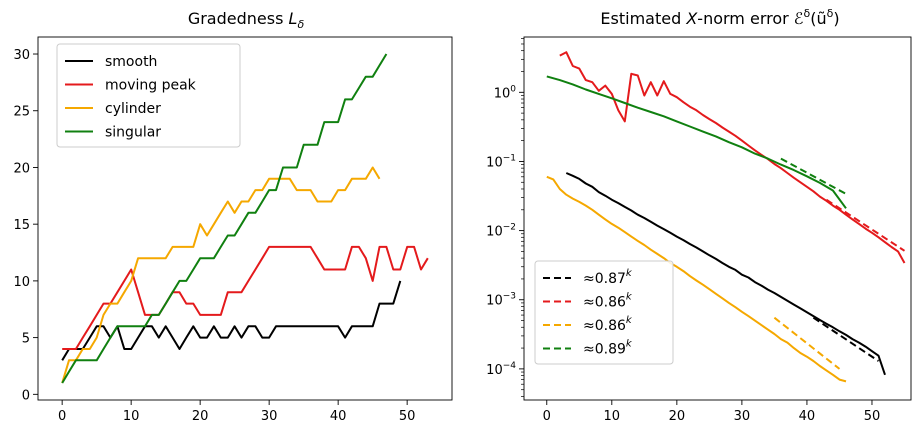 Image resolution: width=919 pixels, height=428 pixels. I want to click on series-line--0-87-k, so click(846, 339).